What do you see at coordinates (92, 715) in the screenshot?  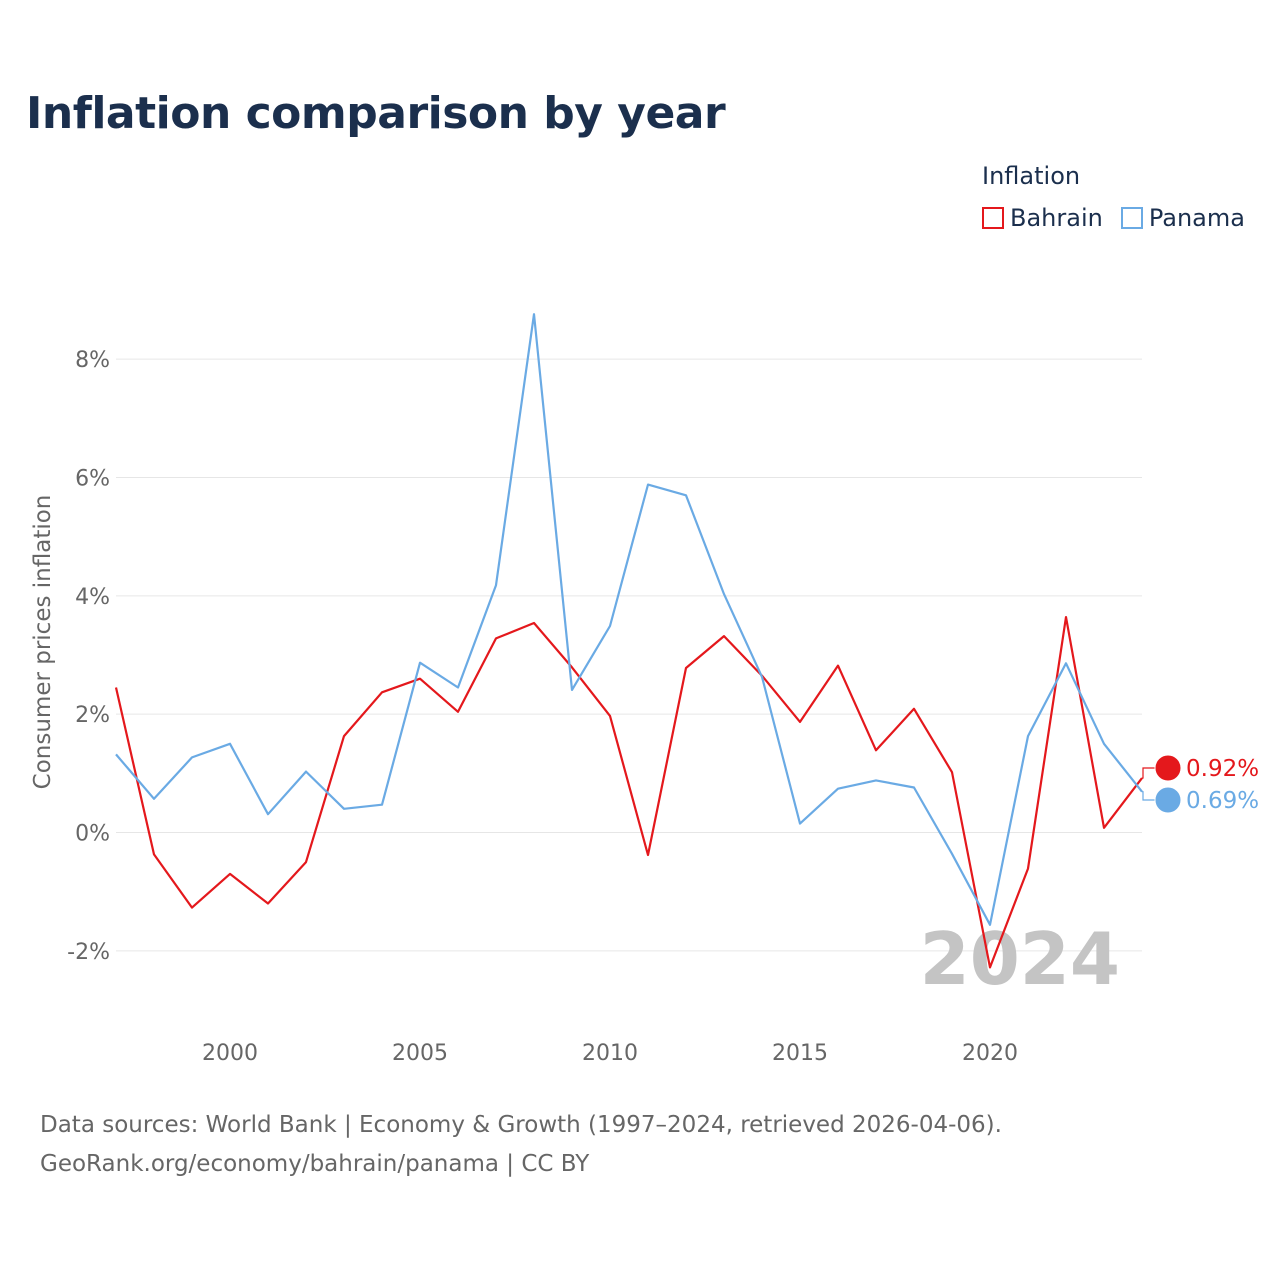 I see `y-tick-label: 2%` at bounding box center [92, 715].